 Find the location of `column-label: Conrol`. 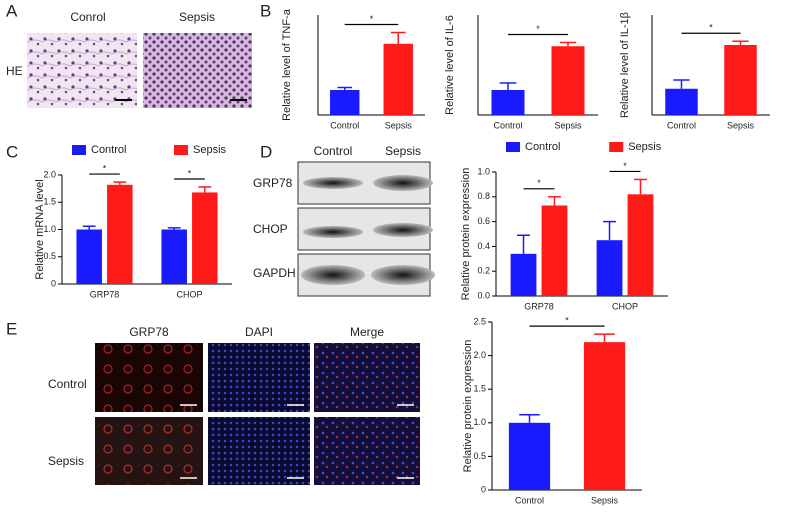

column-label: Conrol is located at coordinates (87, 17).